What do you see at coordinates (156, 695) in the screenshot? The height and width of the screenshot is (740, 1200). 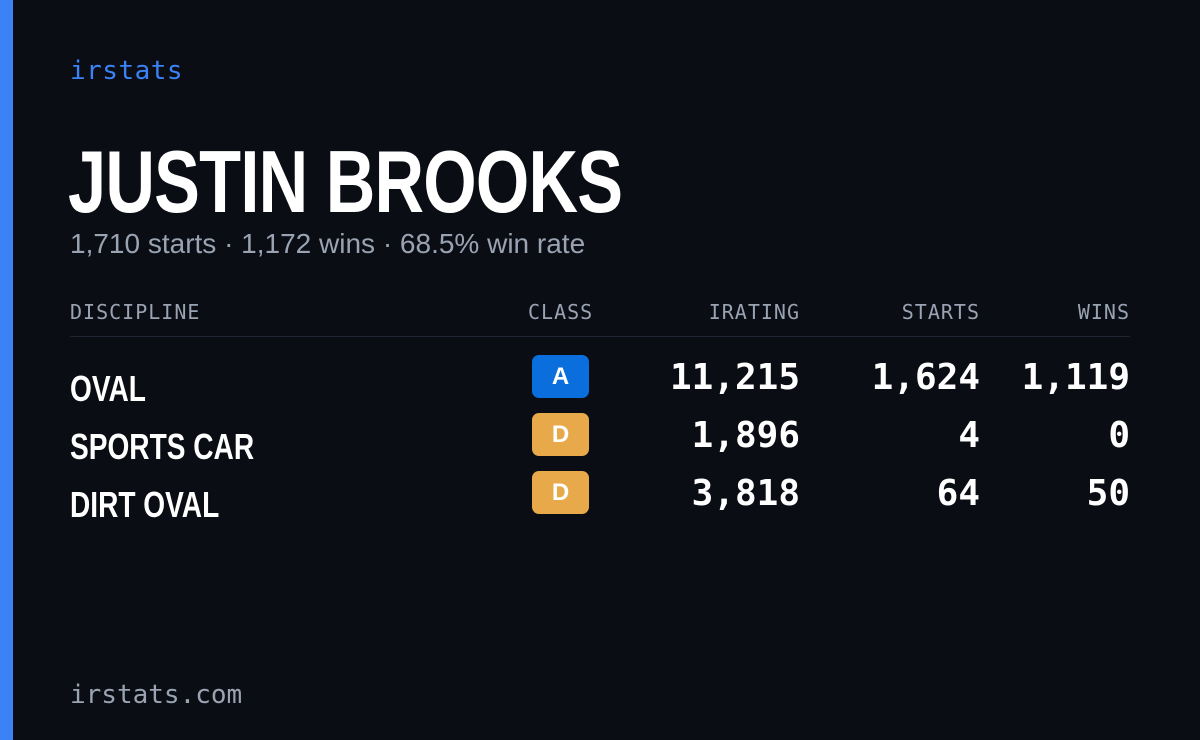 I see `footer-url: irstats.com` at bounding box center [156, 695].